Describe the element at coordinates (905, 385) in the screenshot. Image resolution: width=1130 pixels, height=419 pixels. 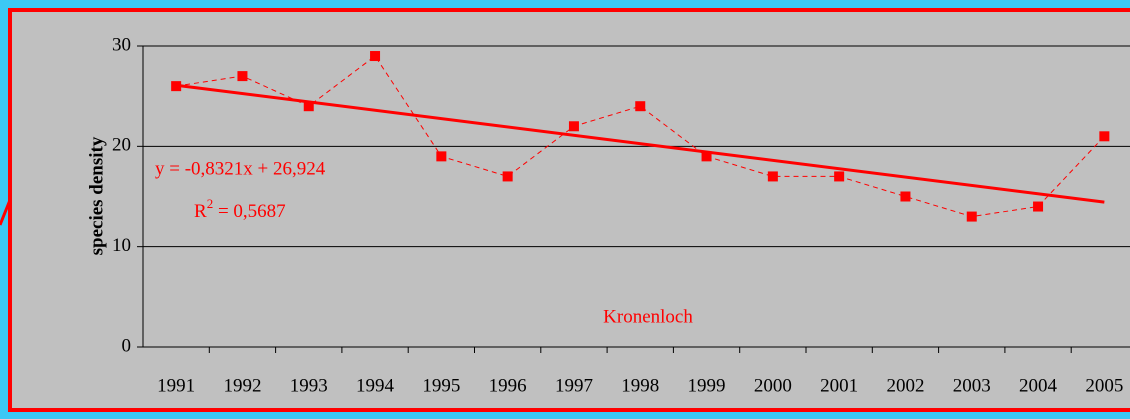
I see `x-tick-label: 2002` at that location.